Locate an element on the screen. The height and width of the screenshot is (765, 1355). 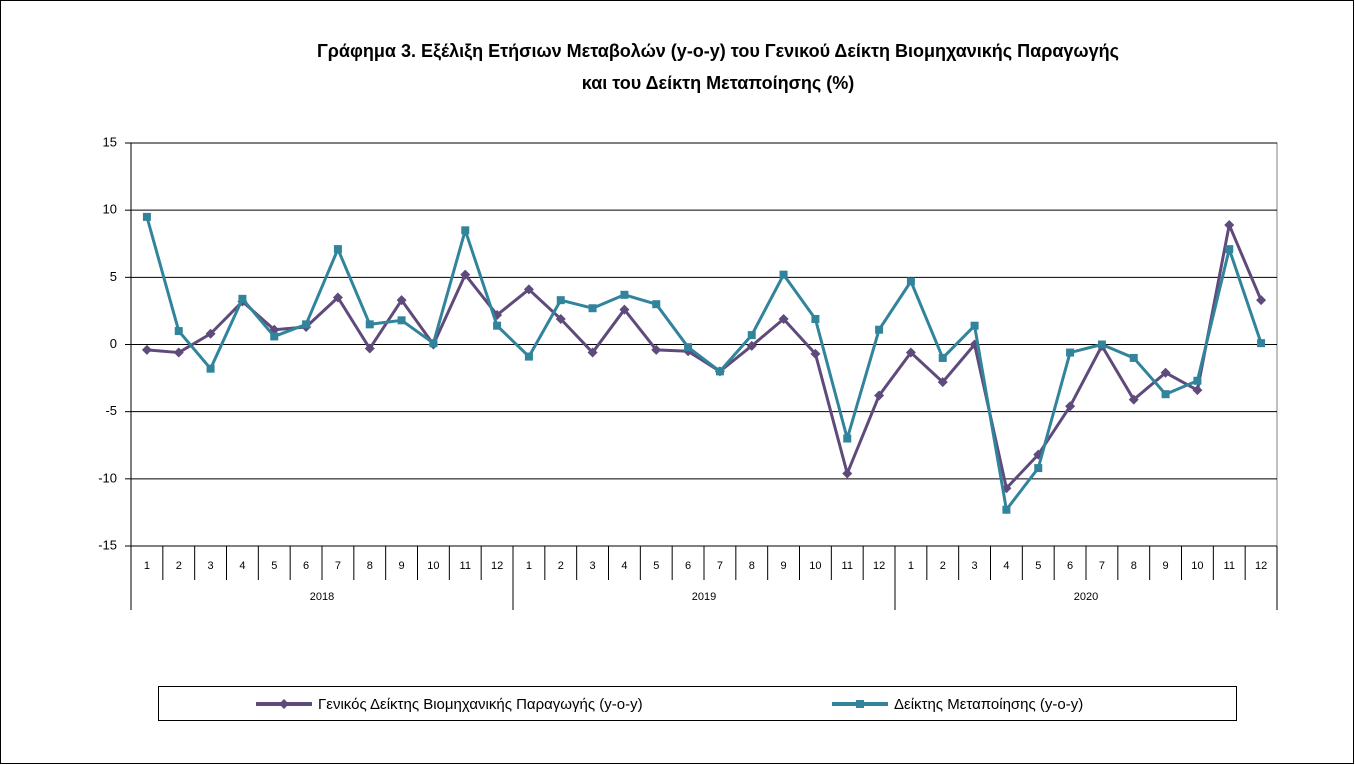
y-tick-label: 5 is located at coordinates (113, 276).